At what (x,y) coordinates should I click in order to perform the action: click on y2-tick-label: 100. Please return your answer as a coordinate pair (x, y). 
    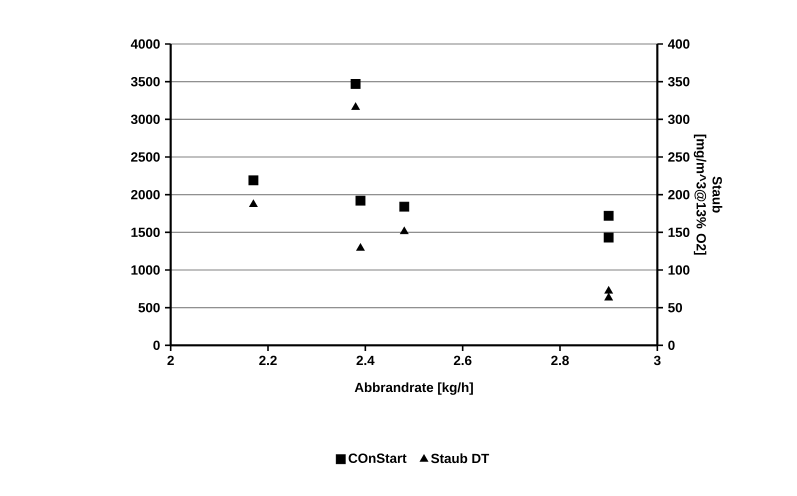
    Looking at the image, I should click on (679, 270).